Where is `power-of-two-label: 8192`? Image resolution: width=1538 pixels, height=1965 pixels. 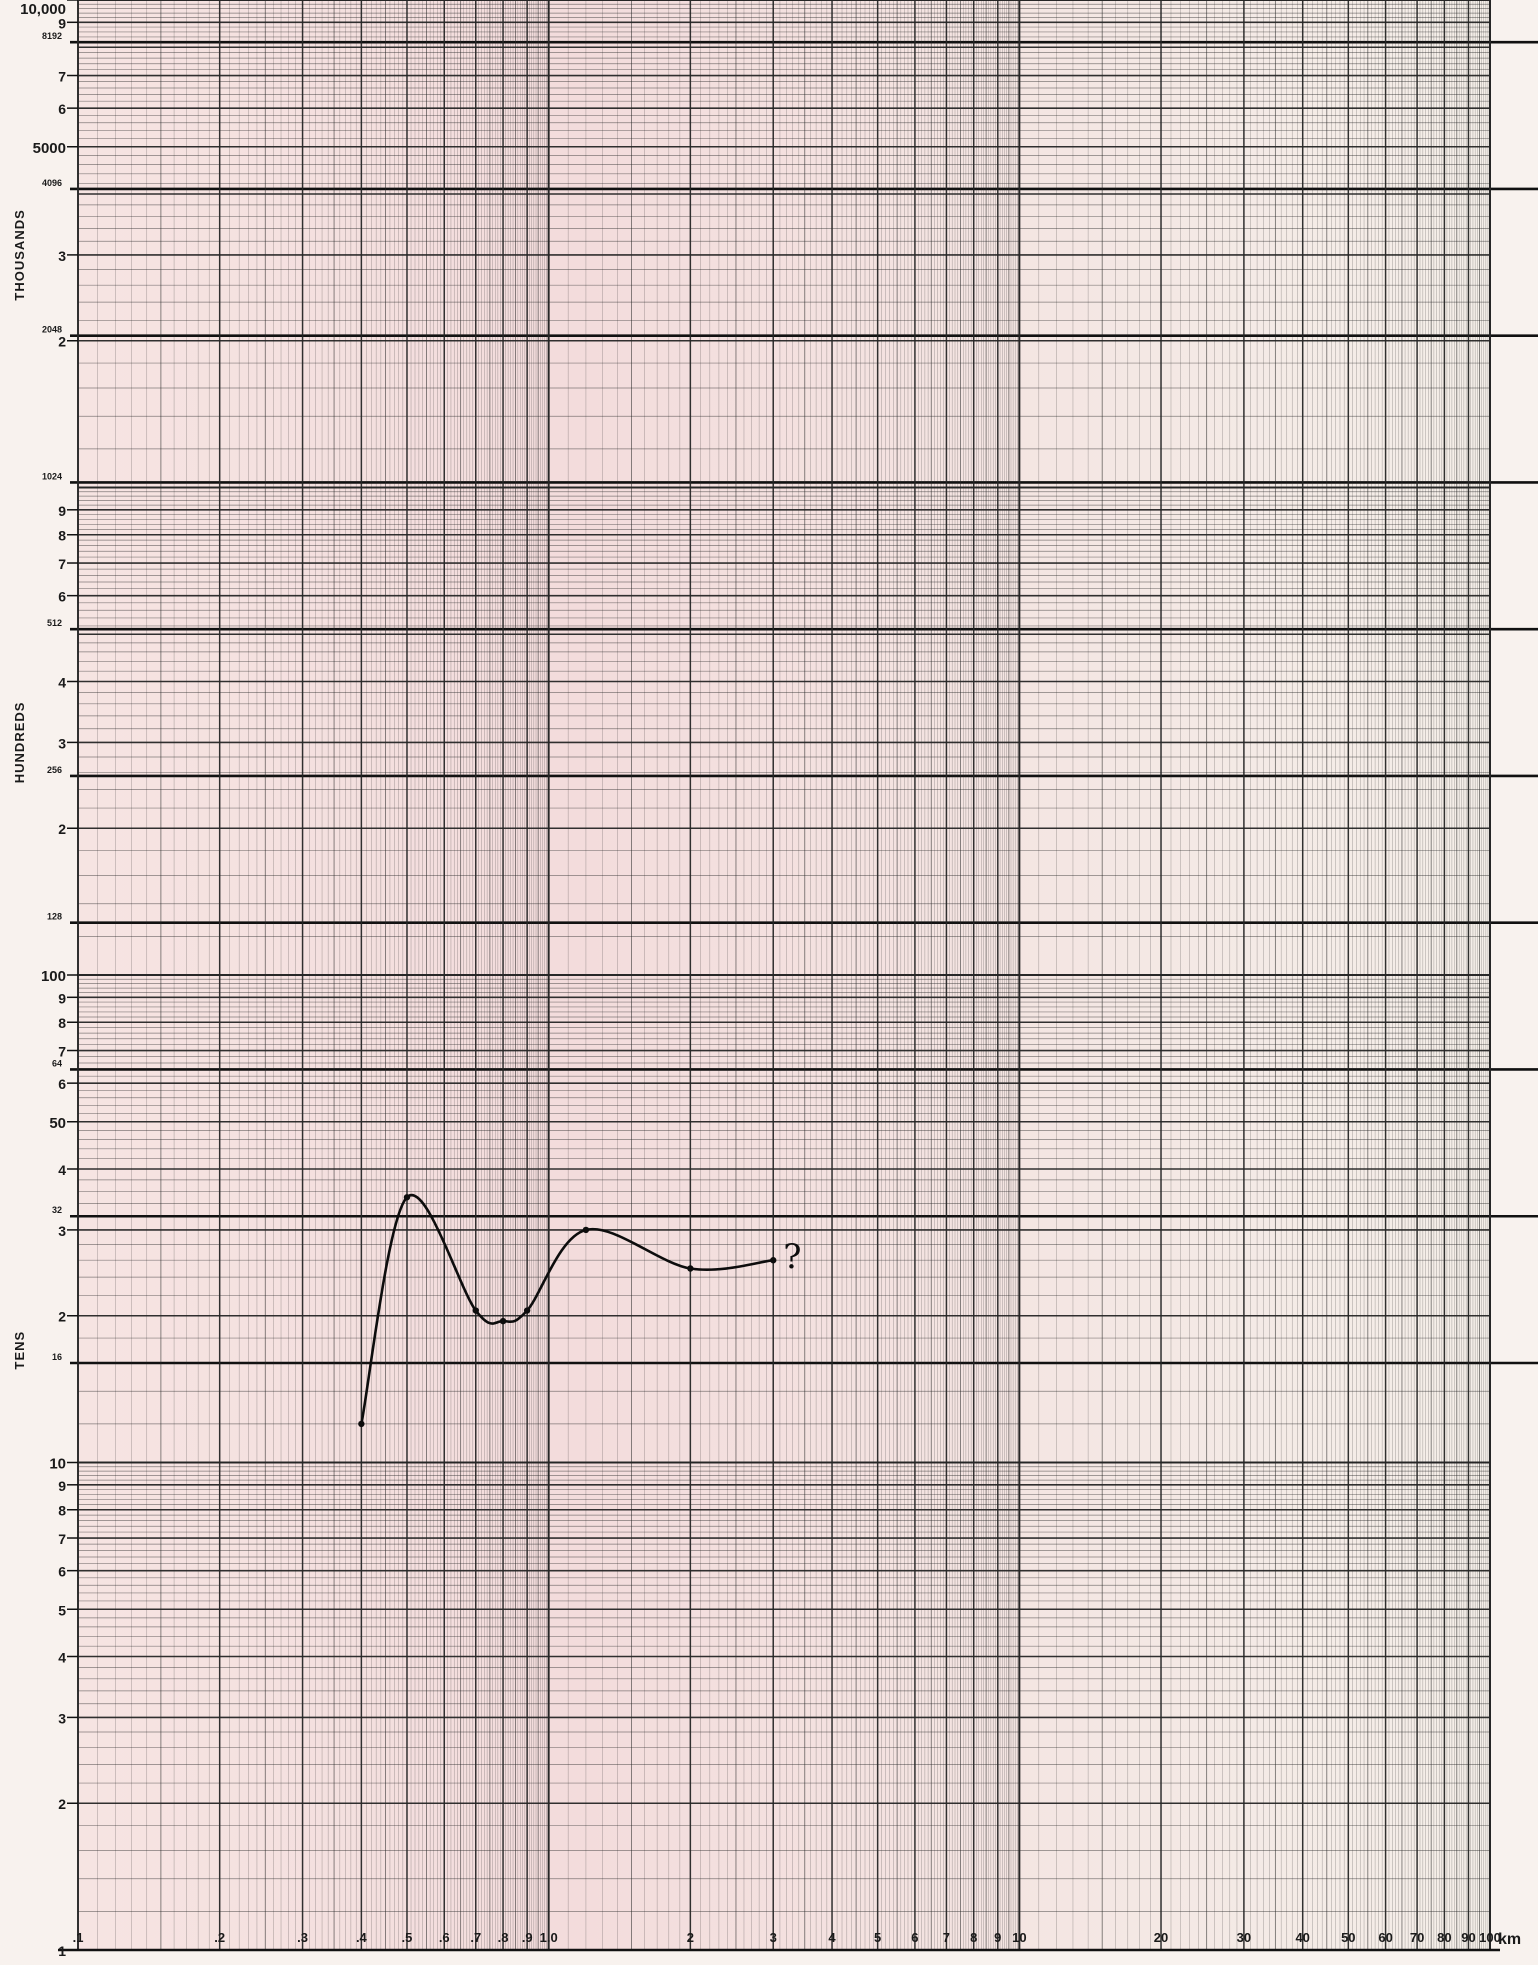
power-of-two-label: 8192 is located at coordinates (52, 36).